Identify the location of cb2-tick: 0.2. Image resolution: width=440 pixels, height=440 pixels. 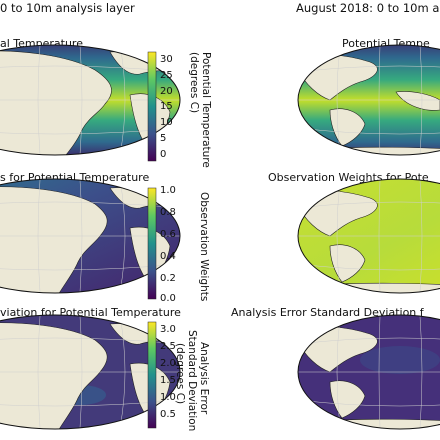
(168, 278).